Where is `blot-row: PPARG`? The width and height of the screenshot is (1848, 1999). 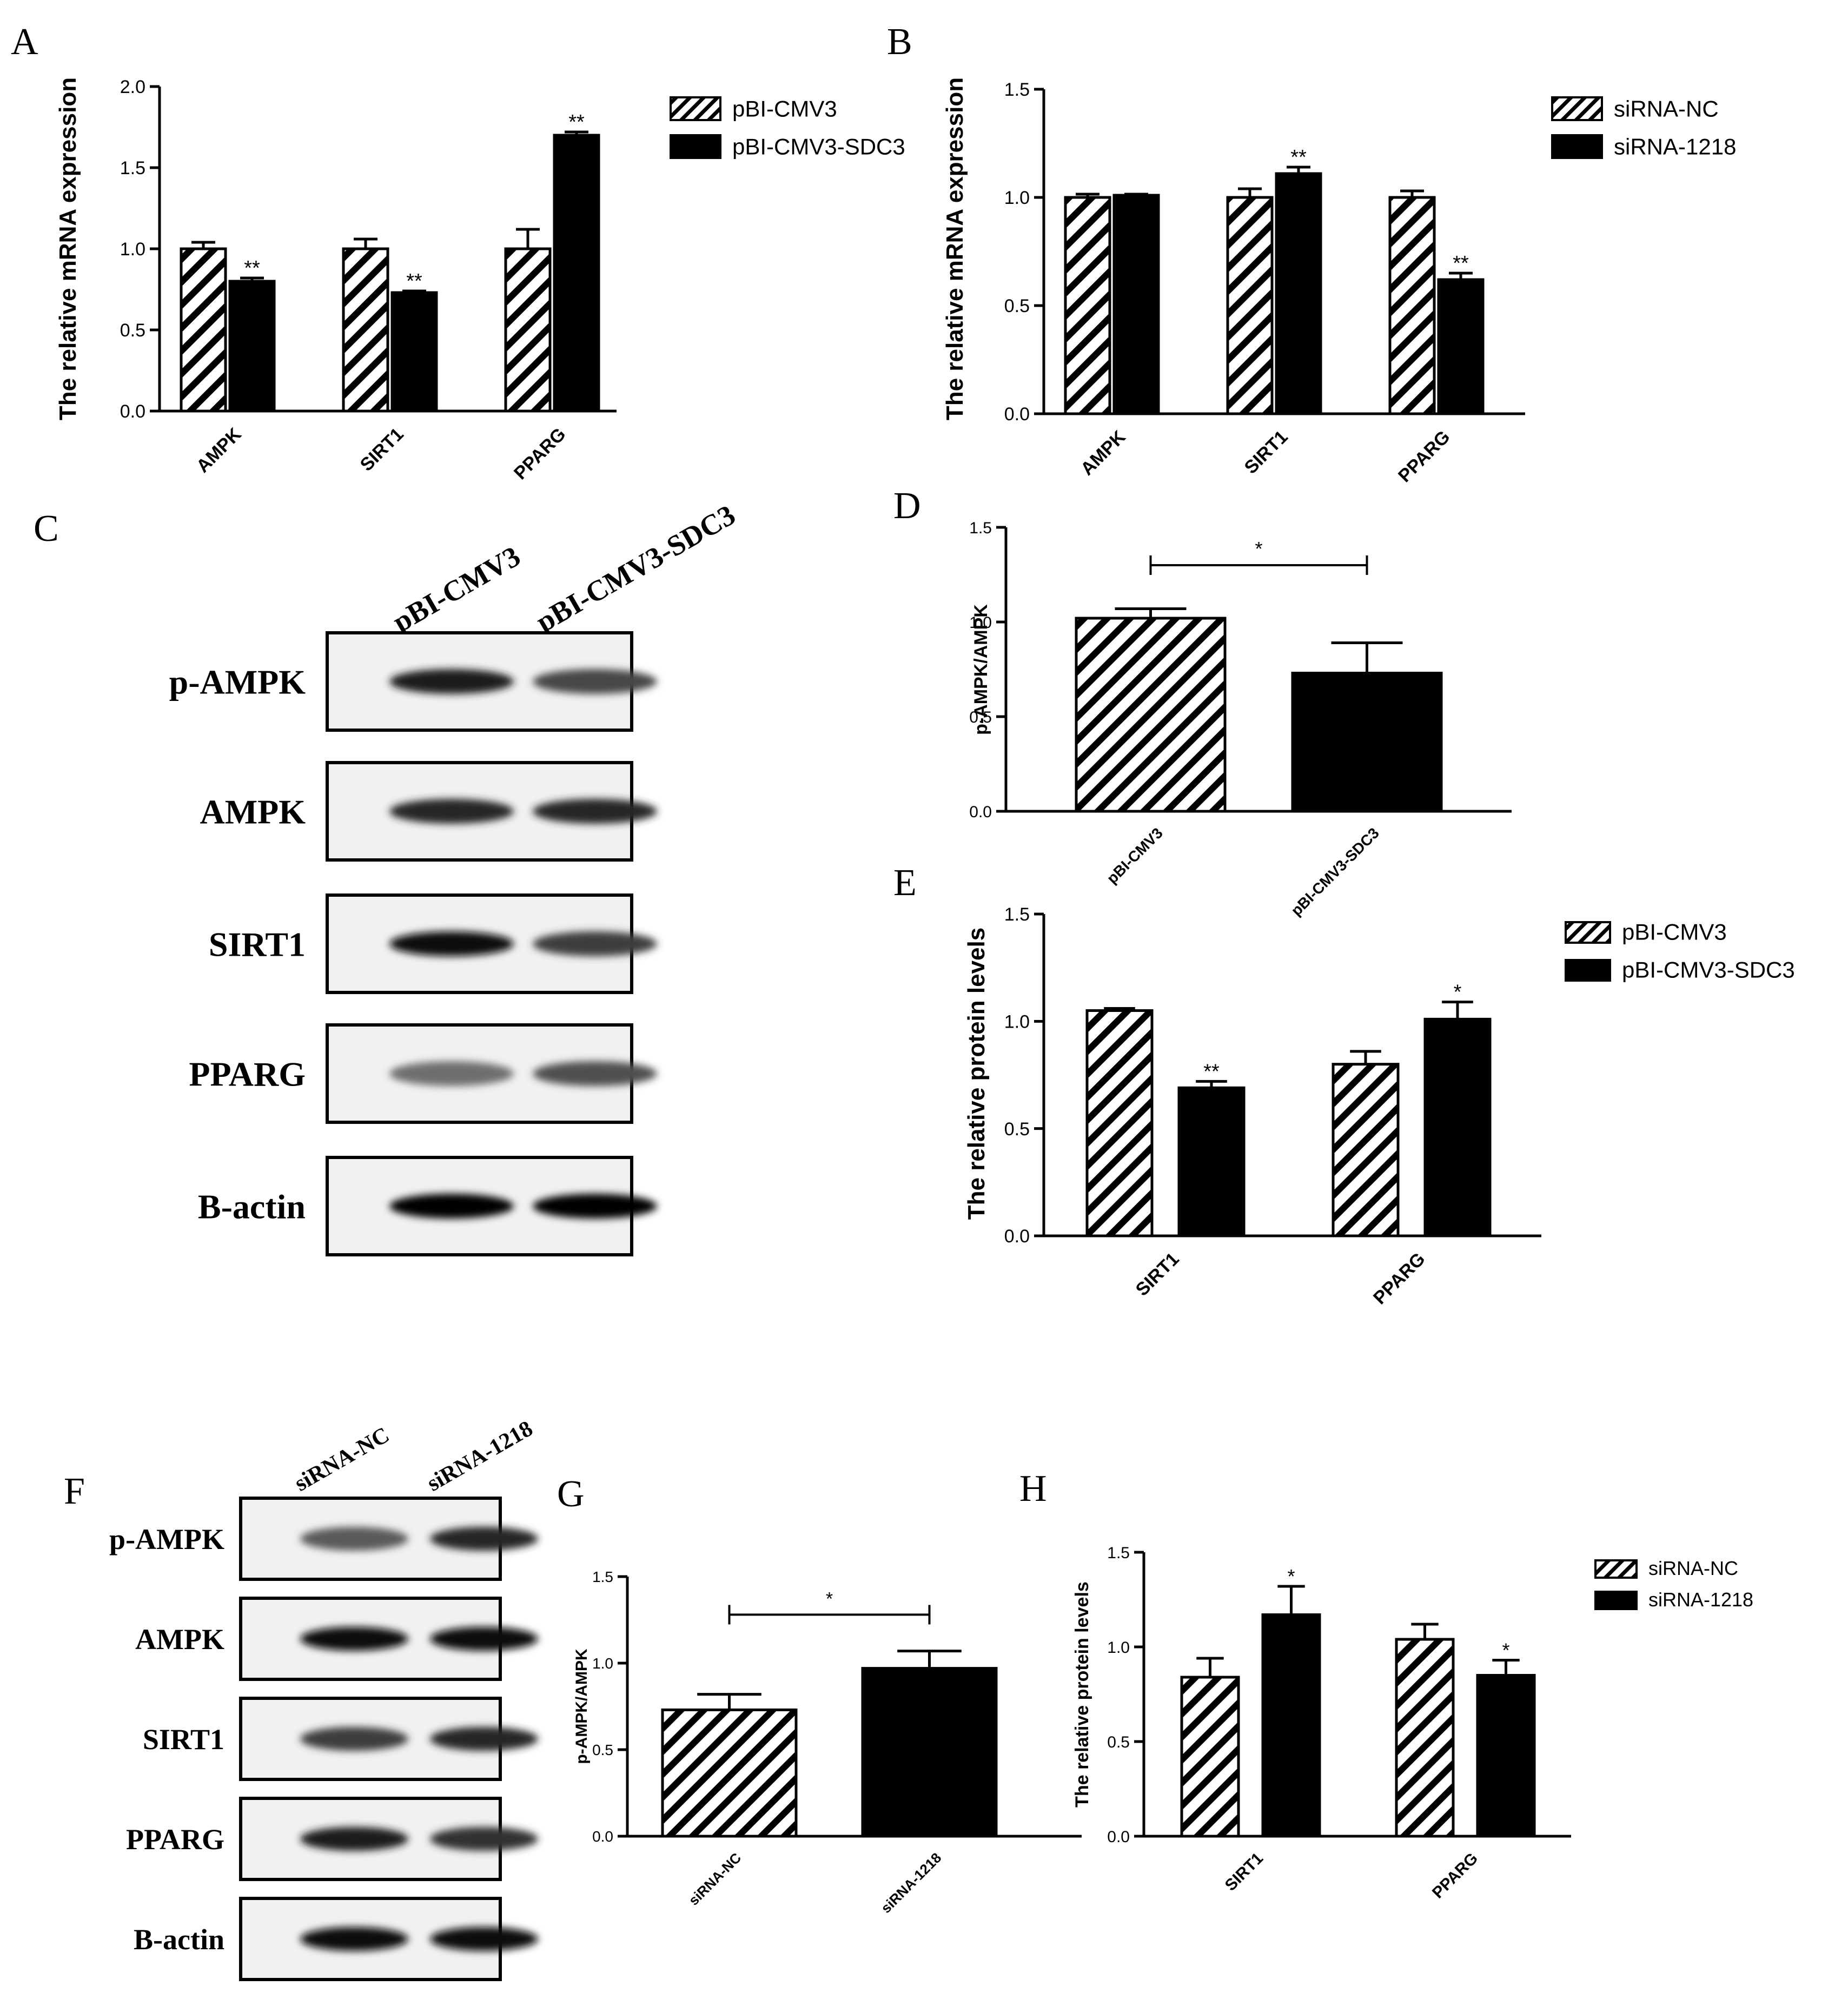 blot-row: PPARG is located at coordinates (423, 1073).